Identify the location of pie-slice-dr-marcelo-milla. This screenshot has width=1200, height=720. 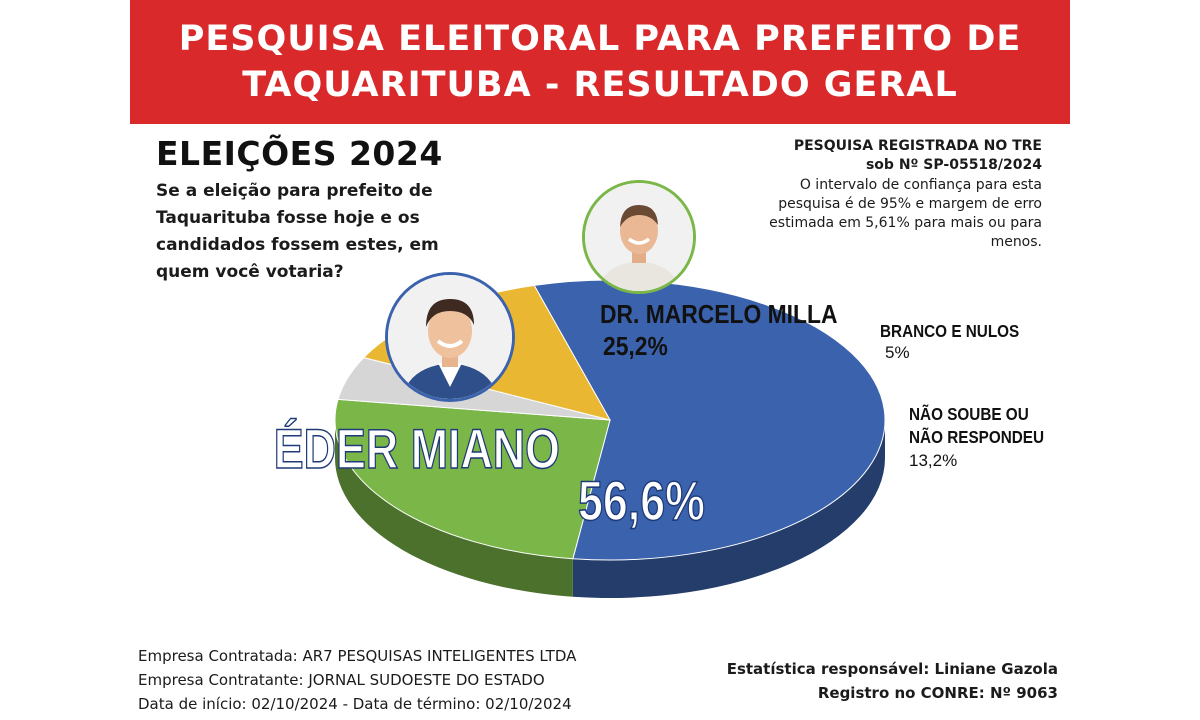
(472, 479).